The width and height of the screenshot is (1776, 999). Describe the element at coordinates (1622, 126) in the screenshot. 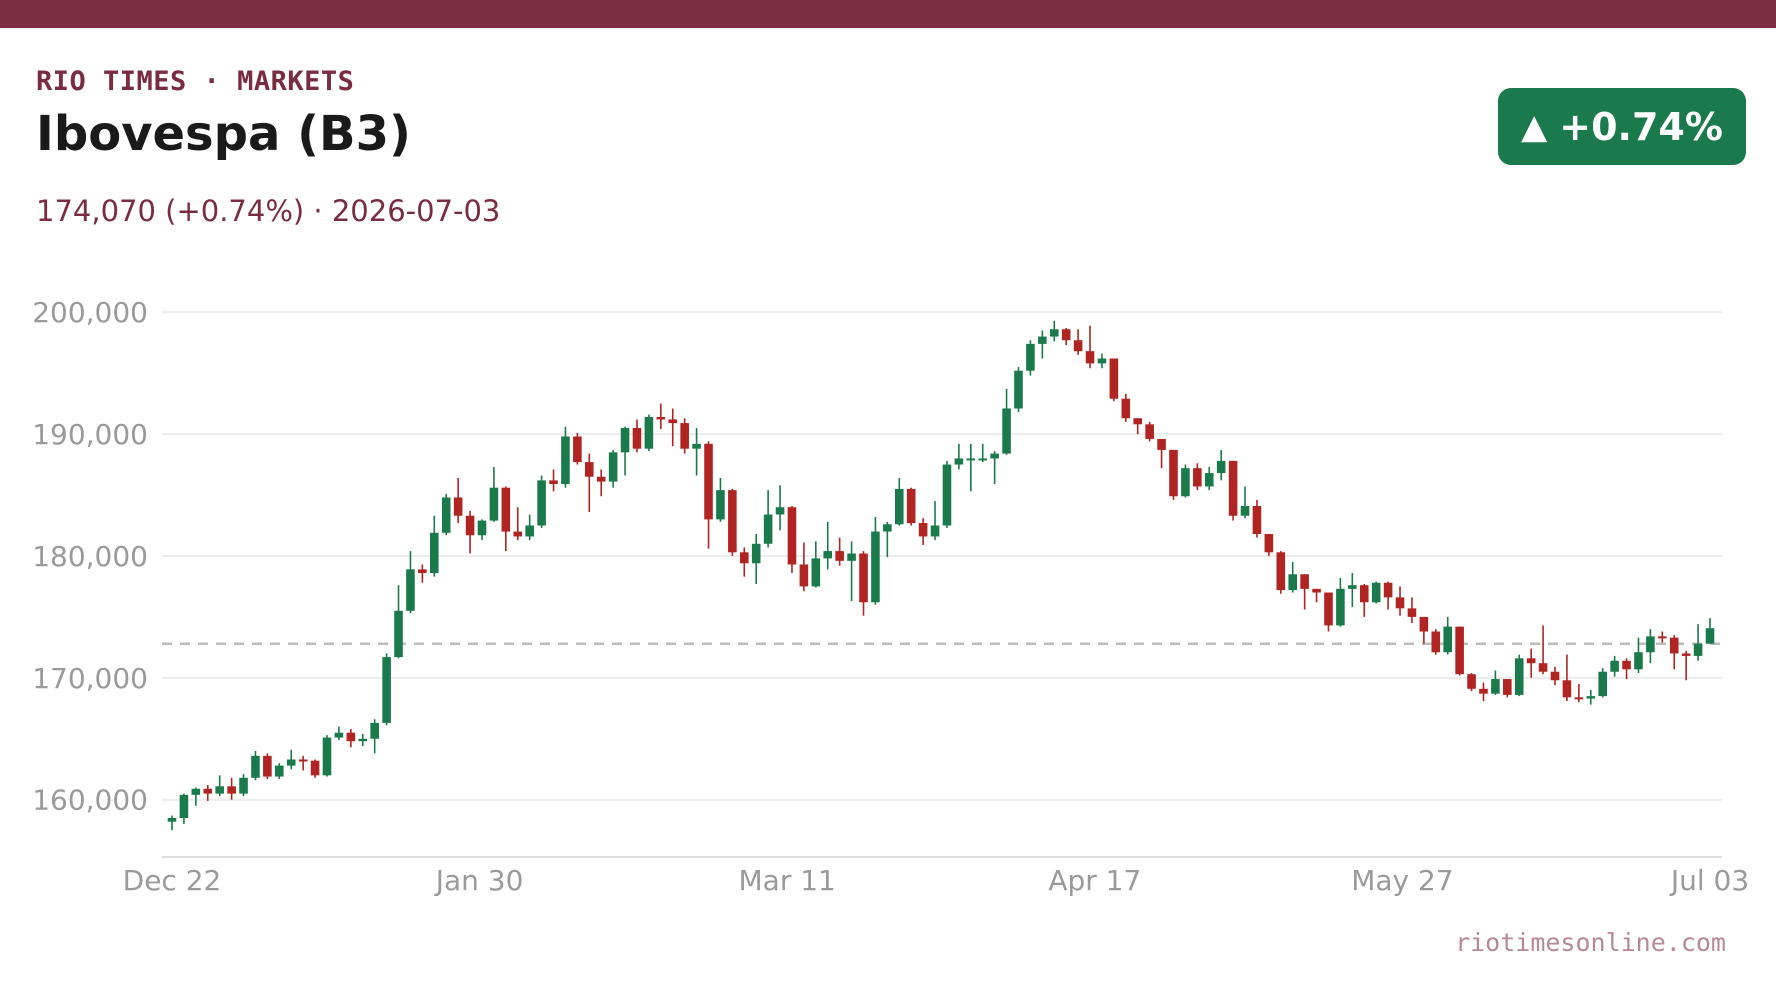

I see `change-badge: ▲ +0.74%` at that location.